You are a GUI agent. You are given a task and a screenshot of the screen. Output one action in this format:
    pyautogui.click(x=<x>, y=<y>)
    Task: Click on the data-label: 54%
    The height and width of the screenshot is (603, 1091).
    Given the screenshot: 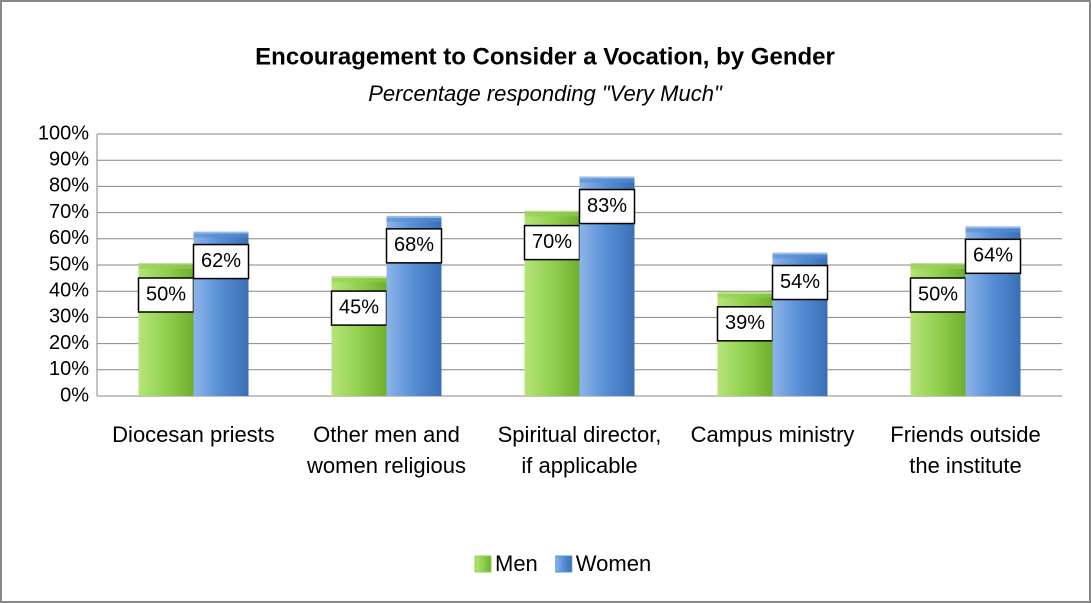 What is the action you would take?
    pyautogui.click(x=800, y=282)
    